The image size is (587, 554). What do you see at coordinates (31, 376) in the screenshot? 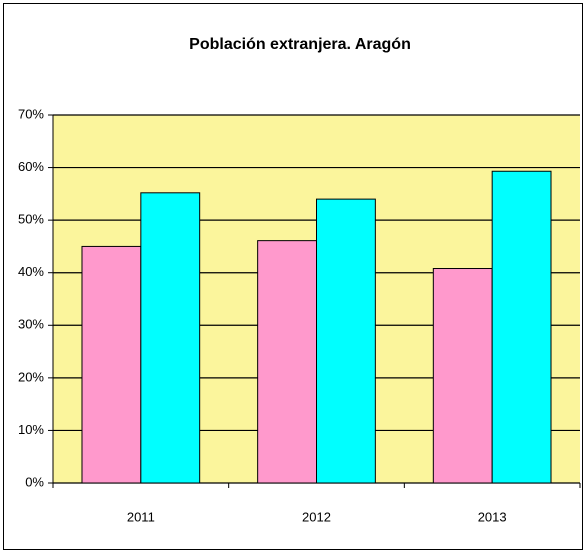
I see `y-tick-label: 20%` at bounding box center [31, 376].